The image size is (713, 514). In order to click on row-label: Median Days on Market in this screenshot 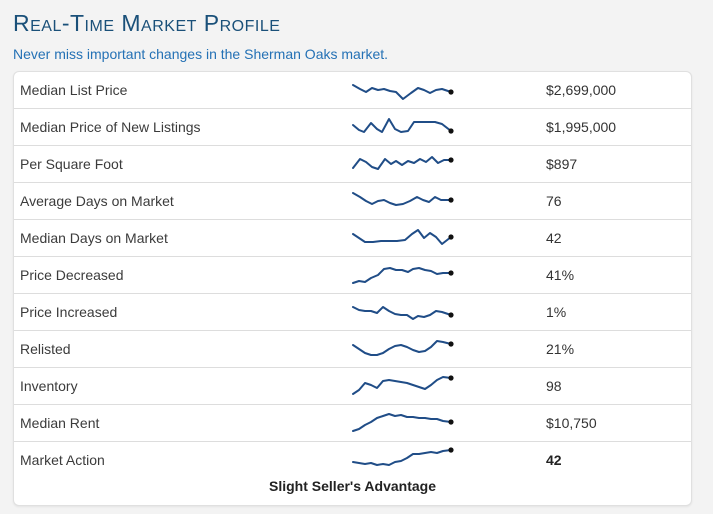, I will do `click(94, 238)`.